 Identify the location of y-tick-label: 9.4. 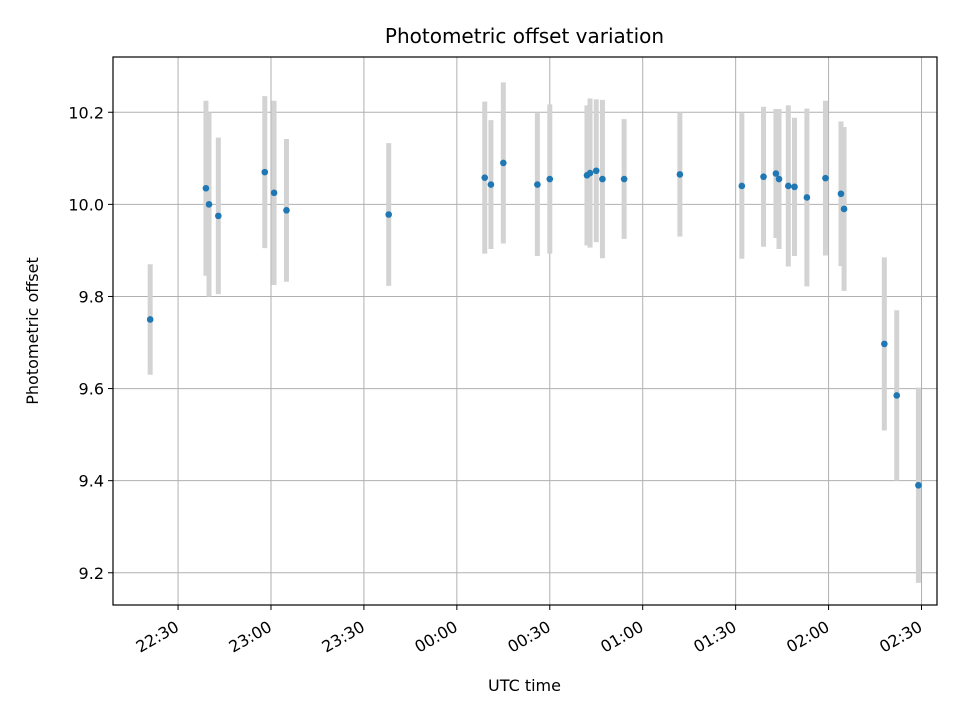
(91, 481).